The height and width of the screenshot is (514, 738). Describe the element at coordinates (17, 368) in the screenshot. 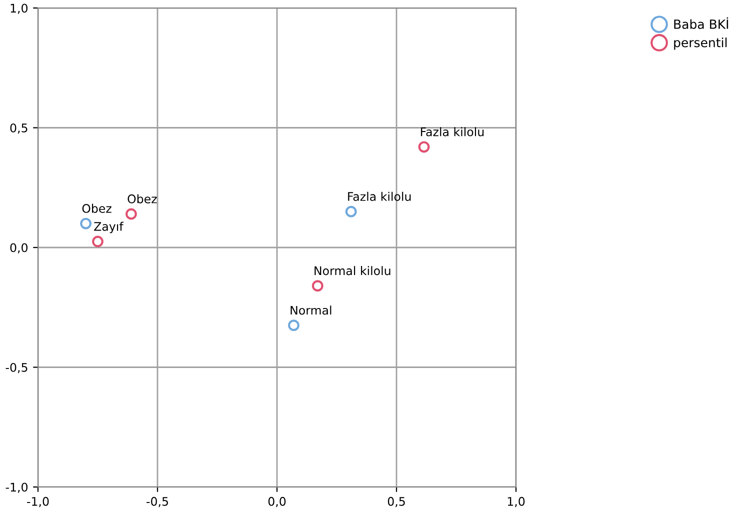

I see `y-tick-label: -0,5` at that location.